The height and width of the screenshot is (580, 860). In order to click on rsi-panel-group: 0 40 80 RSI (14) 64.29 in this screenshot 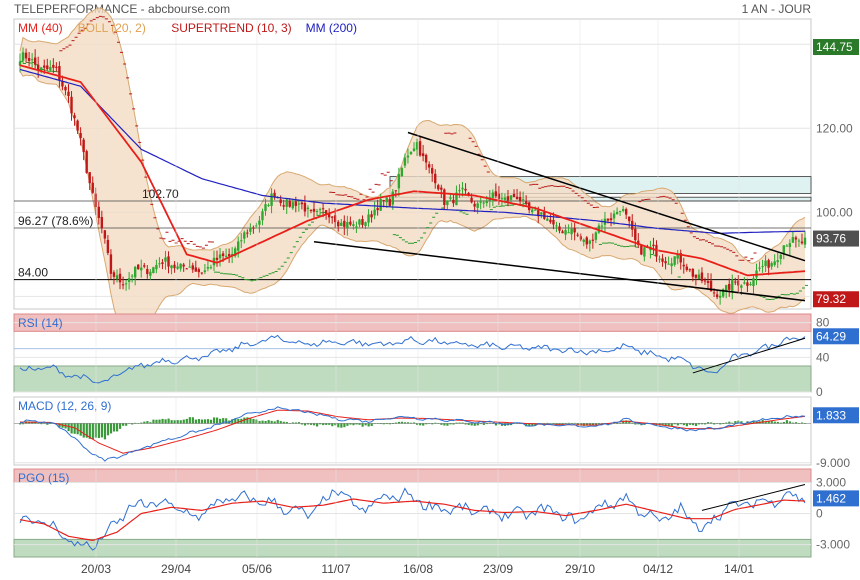, I will do `click(436, 356)`.